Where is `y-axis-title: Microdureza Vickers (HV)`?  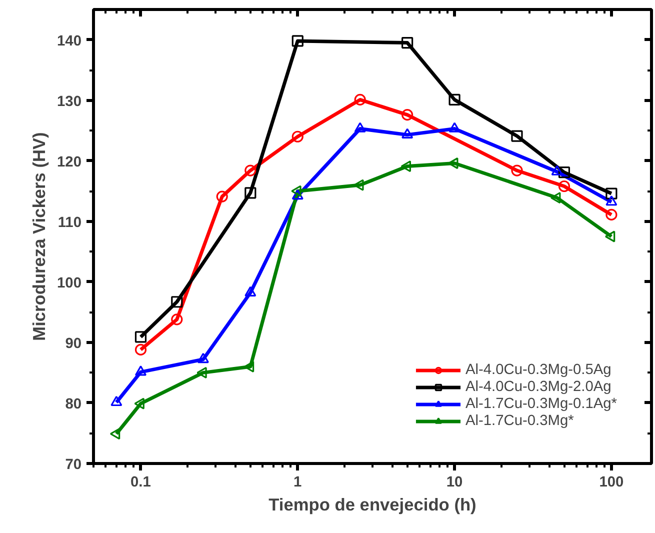
y-axis-title: Microdureza Vickers (HV) is located at coordinates (39, 236).